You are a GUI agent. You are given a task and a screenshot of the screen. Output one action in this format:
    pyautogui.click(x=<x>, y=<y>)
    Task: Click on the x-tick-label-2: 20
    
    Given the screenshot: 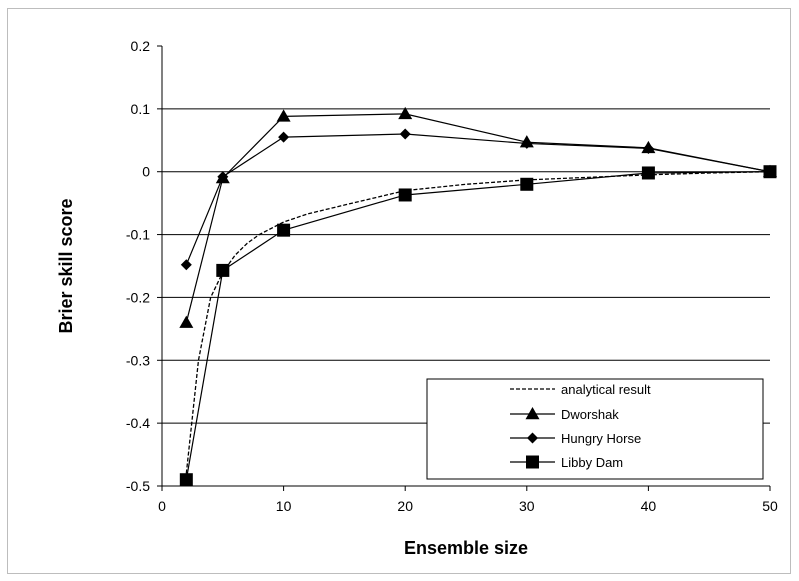 What is the action you would take?
    pyautogui.click(x=405, y=506)
    